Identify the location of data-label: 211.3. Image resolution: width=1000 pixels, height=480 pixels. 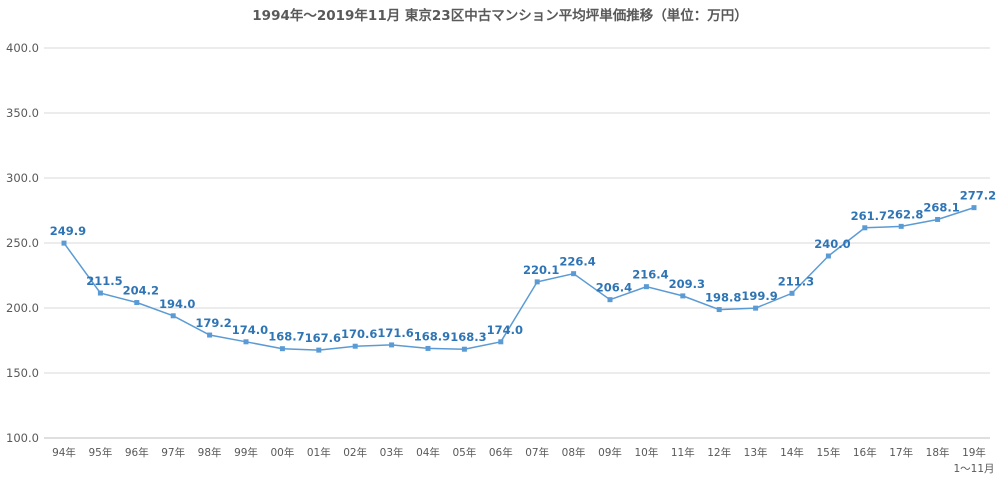
(796, 281).